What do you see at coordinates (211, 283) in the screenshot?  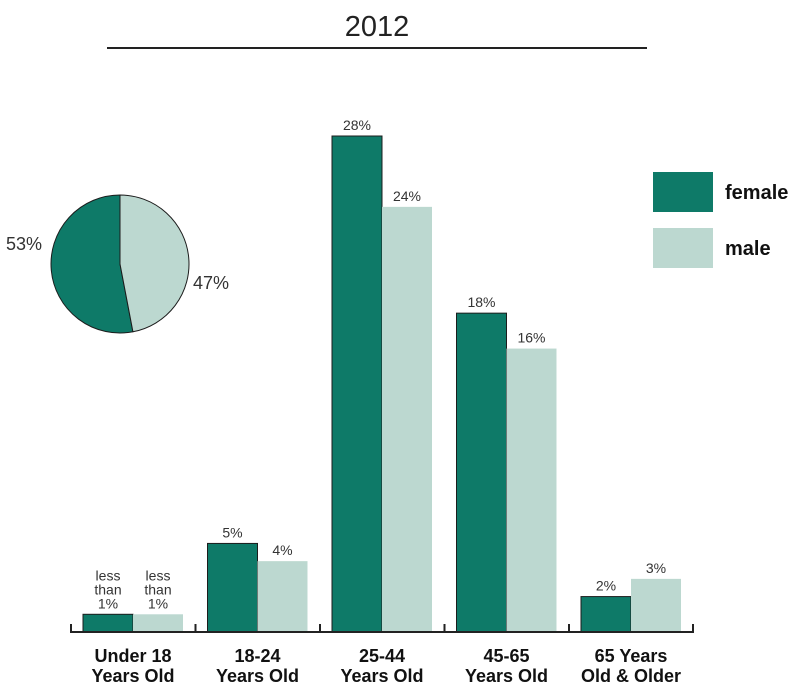 I see `pie-label-male: 47%` at bounding box center [211, 283].